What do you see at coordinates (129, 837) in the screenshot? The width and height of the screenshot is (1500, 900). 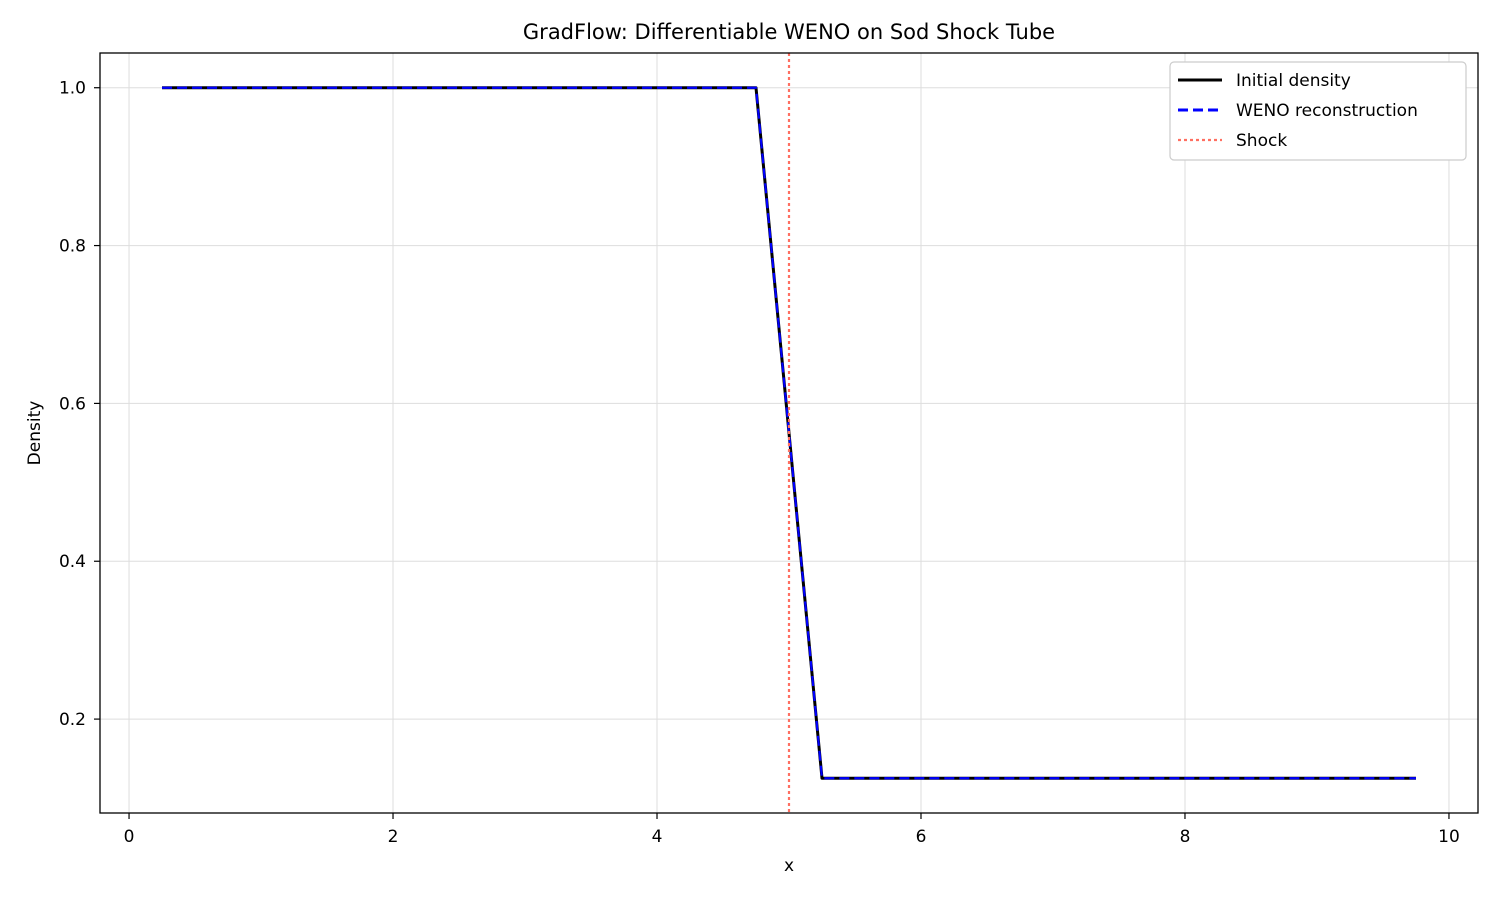 I see `x-tick-label: 0` at bounding box center [129, 837].